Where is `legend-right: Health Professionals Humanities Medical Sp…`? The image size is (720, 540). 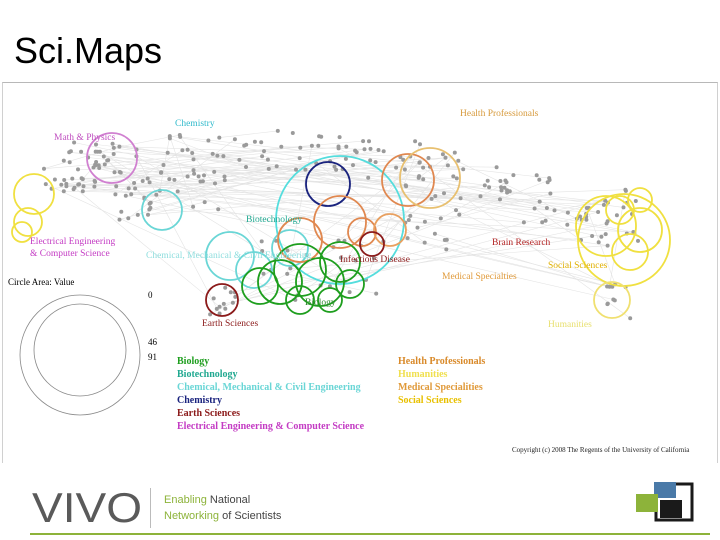 legend-right: Health Professionals Humanities Medical Sp… is located at coordinates (441, 381).